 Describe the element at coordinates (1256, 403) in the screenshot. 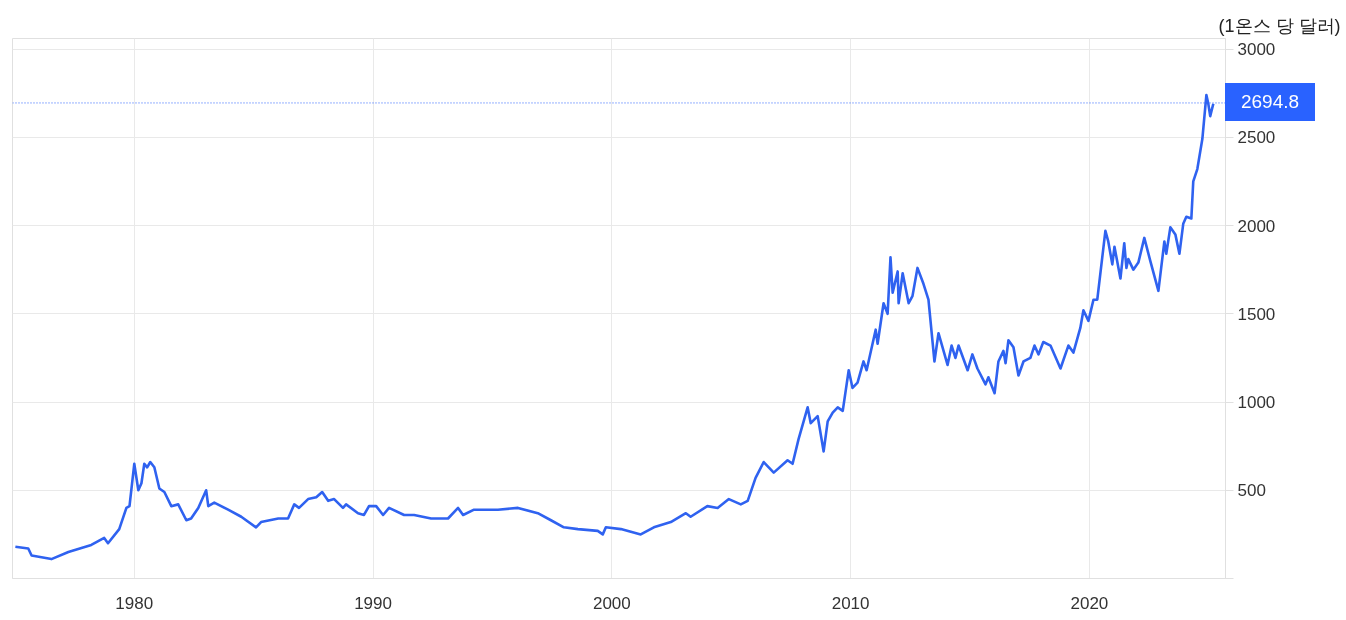

I see `y-tick-label: 1000` at that location.